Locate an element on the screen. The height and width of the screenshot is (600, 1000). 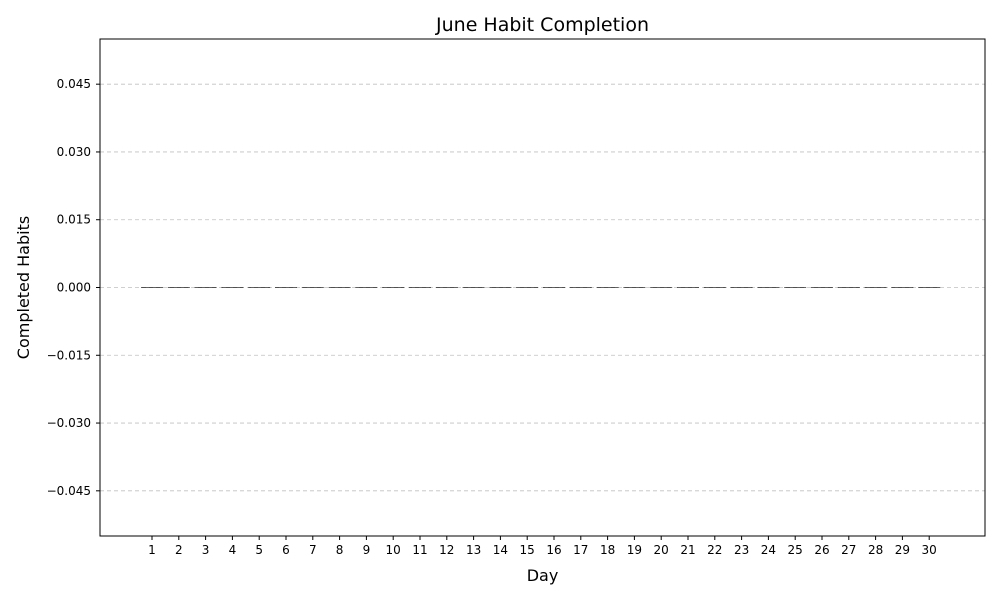
y-tick-label: 0.030 is located at coordinates (74, 152).